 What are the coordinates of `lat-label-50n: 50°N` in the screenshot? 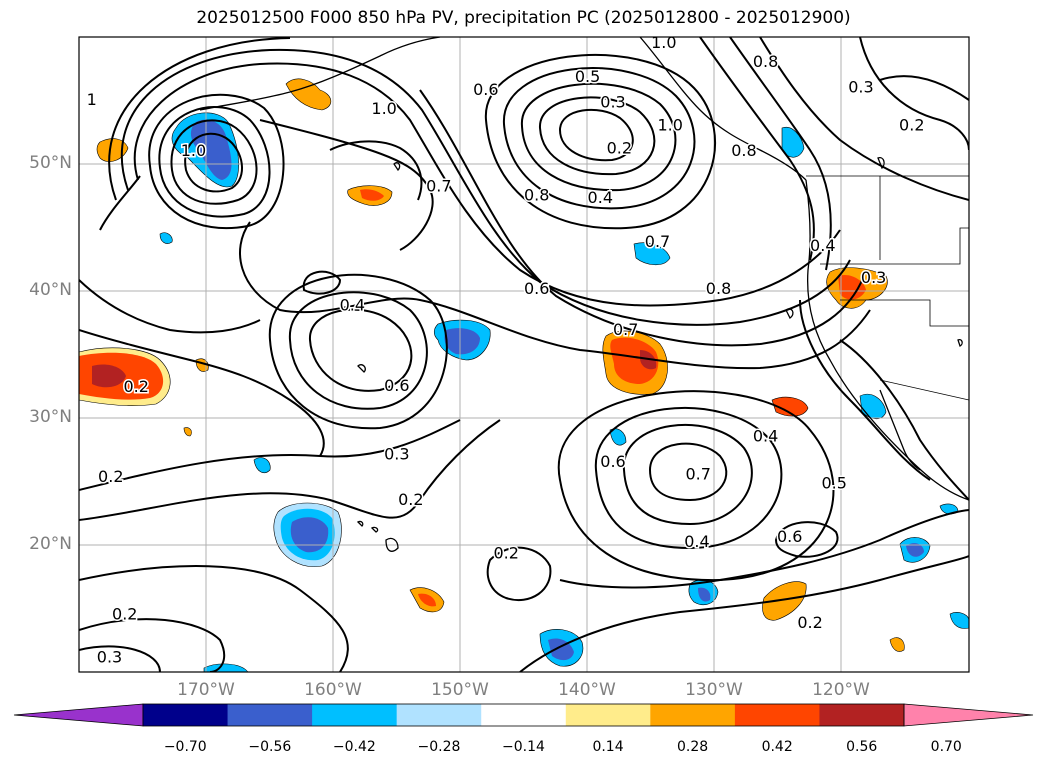 It's located at (50, 163).